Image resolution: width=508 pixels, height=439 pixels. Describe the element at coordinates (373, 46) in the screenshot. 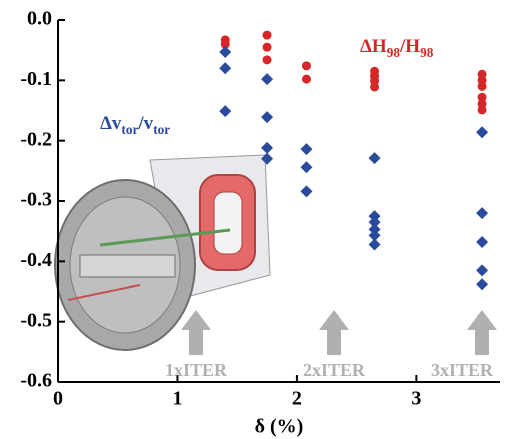

I see `annotation-part: ΔH` at that location.